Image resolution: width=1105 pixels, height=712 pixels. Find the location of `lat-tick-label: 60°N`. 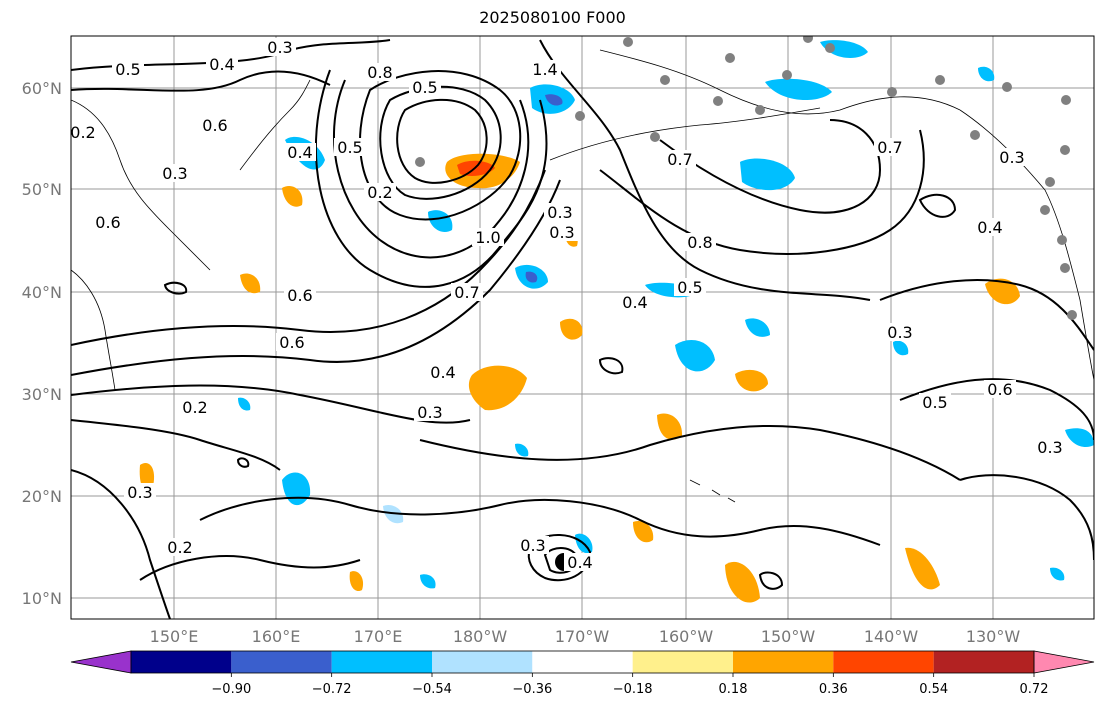

lat-tick-label: 60°N is located at coordinates (42, 88).